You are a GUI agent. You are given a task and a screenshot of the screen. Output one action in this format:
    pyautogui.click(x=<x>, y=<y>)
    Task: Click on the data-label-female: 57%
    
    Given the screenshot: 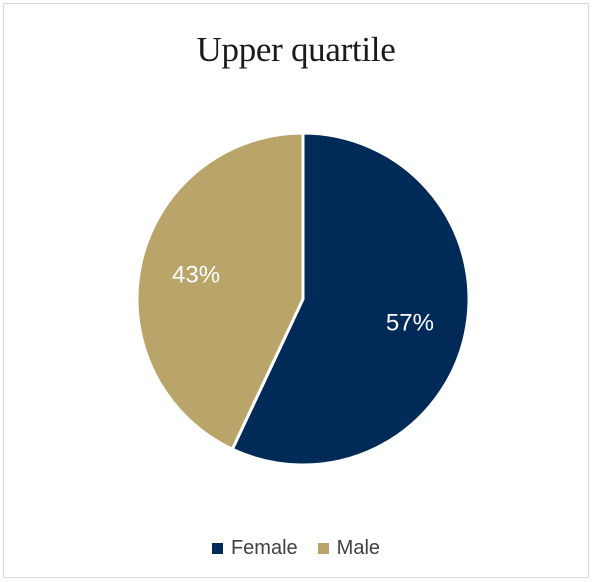 What is the action you would take?
    pyautogui.click(x=410, y=322)
    